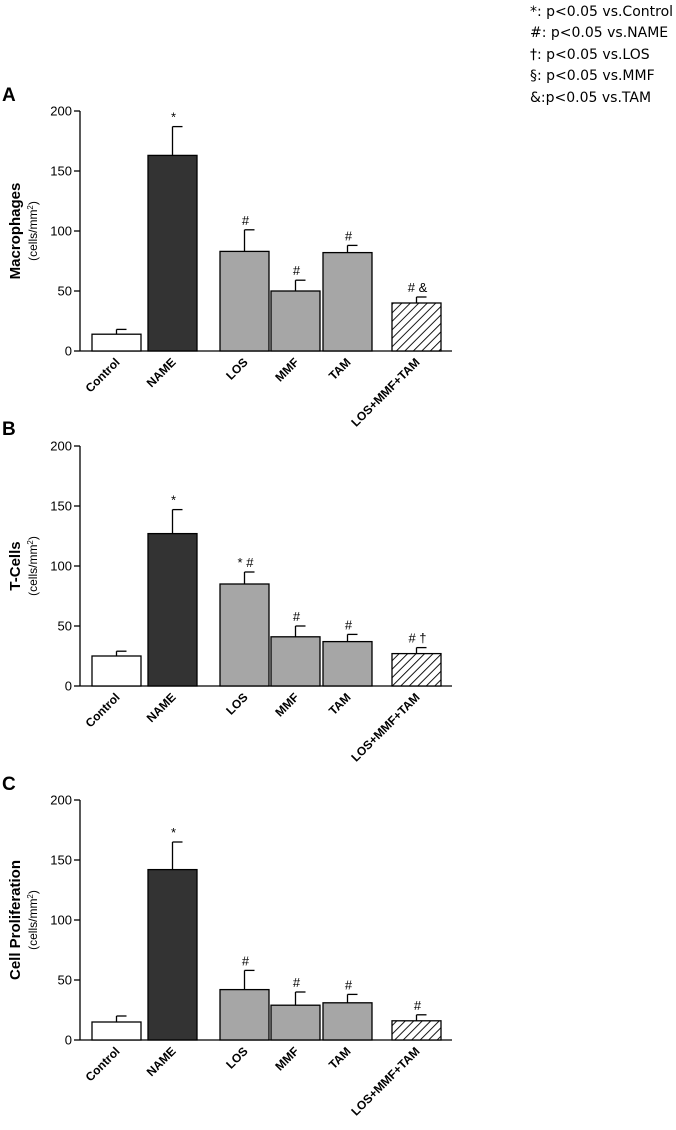  What do you see at coordinates (61, 800) in the screenshot?
I see `y-tick-label-c-200: 200` at bounding box center [61, 800].